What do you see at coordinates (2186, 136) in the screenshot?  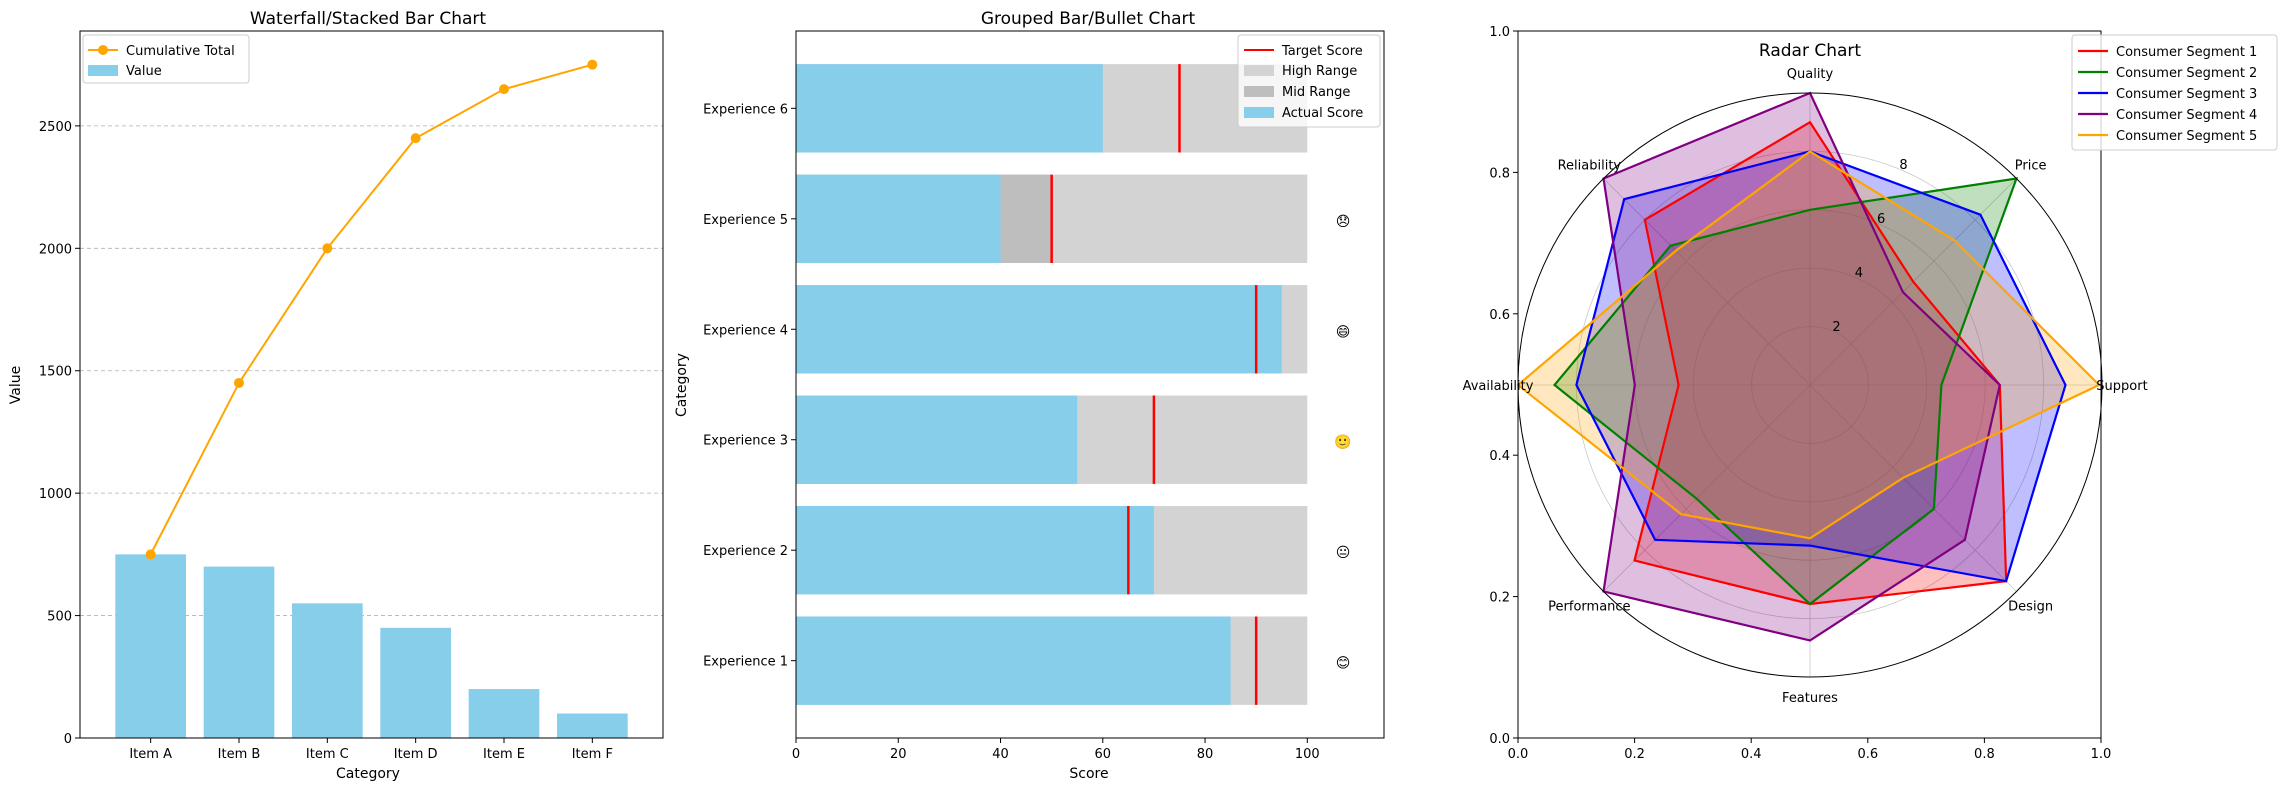 I see `radar-legend-label: Consumer Segment 5` at bounding box center [2186, 136].